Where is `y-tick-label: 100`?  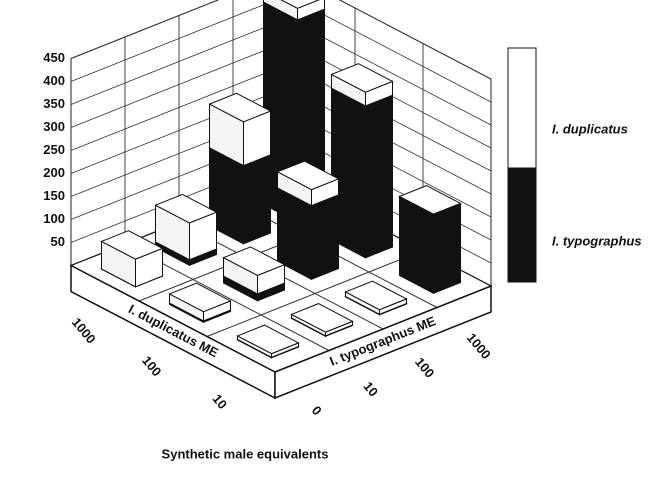
y-tick-label: 100 is located at coordinates (54, 218).